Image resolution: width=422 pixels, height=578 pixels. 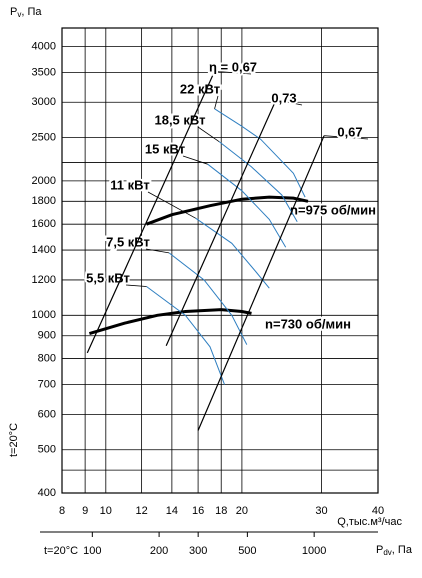 What do you see at coordinates (47, 450) in the screenshot?
I see `y-tick-label: 500` at bounding box center [47, 450].